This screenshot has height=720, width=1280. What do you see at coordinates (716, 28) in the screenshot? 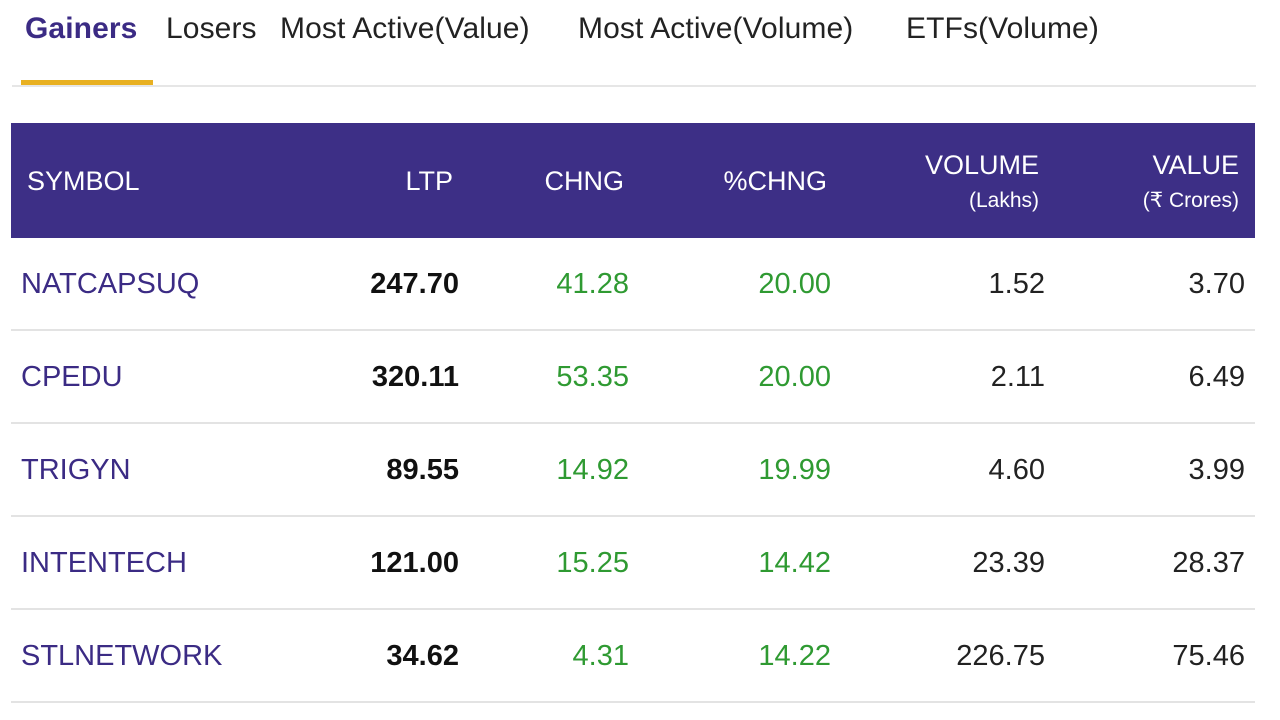
I see `tab-most-active-volume: Most Active(Volume)` at bounding box center [716, 28].